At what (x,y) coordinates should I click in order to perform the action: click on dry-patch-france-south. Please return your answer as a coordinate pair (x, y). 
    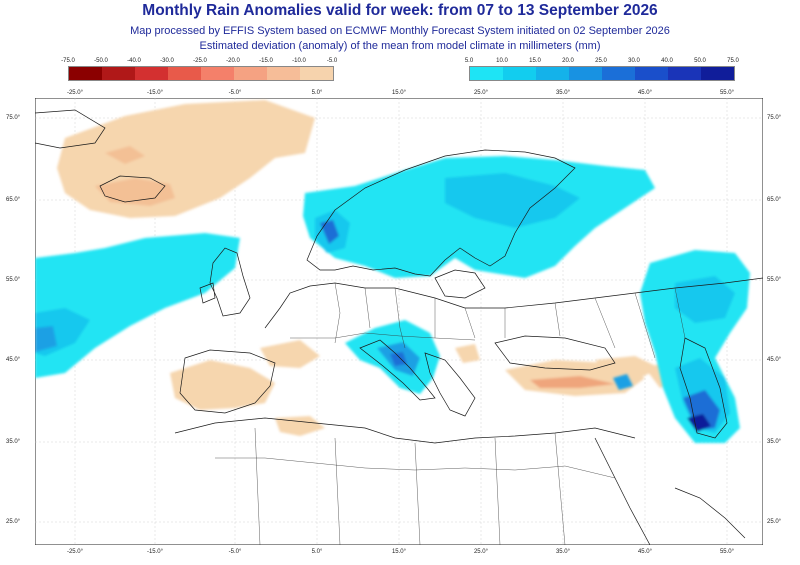
    Looking at the image, I should click on (290, 354).